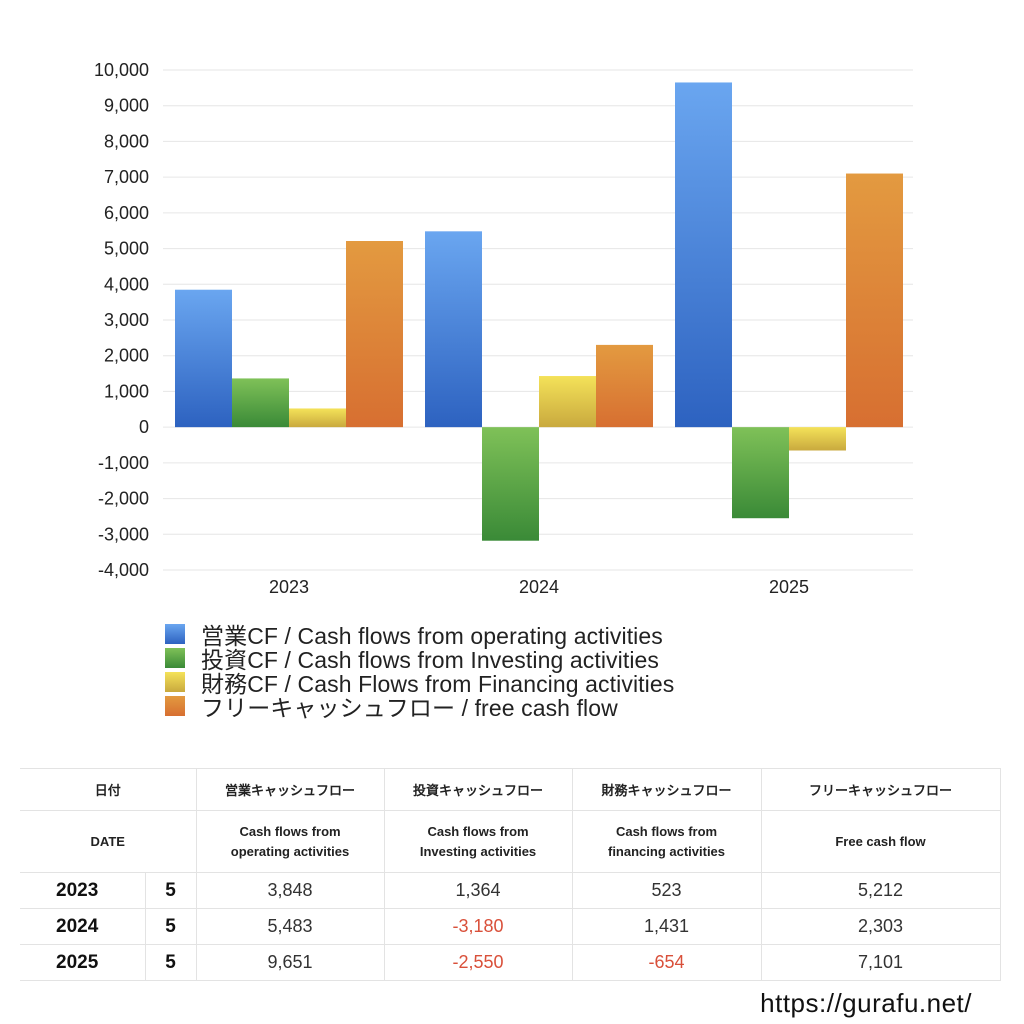  I want to click on cell-operating: 5,483, so click(290, 926).